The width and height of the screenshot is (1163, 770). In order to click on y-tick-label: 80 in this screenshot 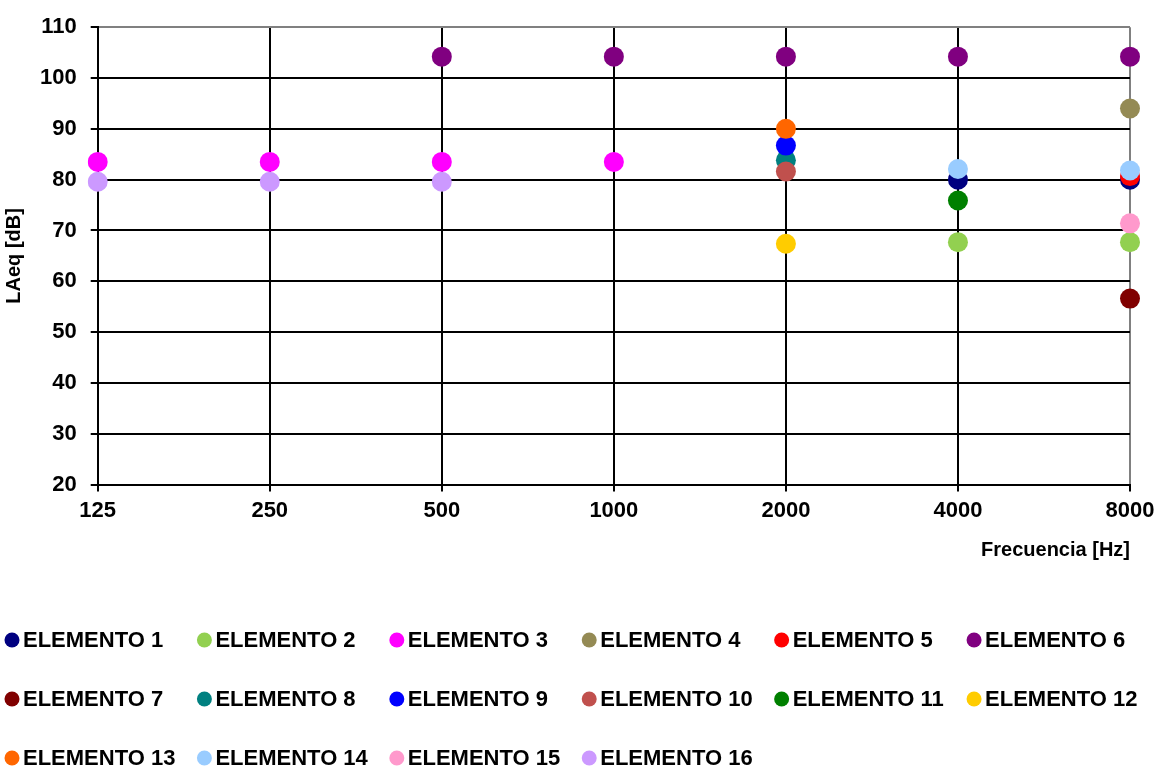, I will do `click(64, 178)`.